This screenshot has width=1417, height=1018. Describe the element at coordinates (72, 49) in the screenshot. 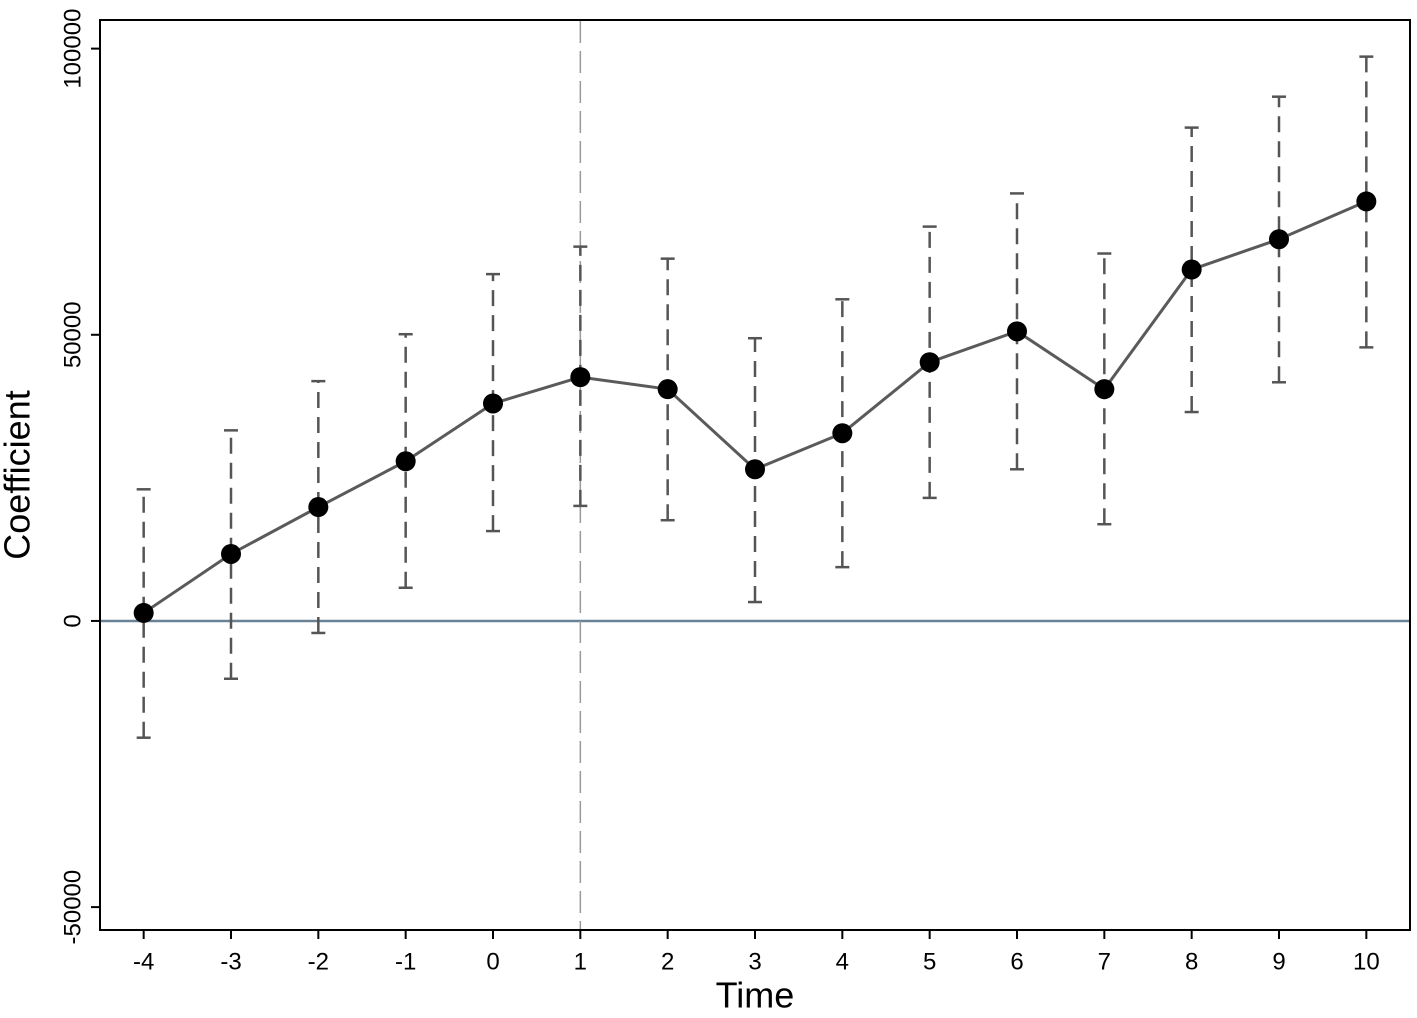

I see `y-tick-label: 100000` at that location.